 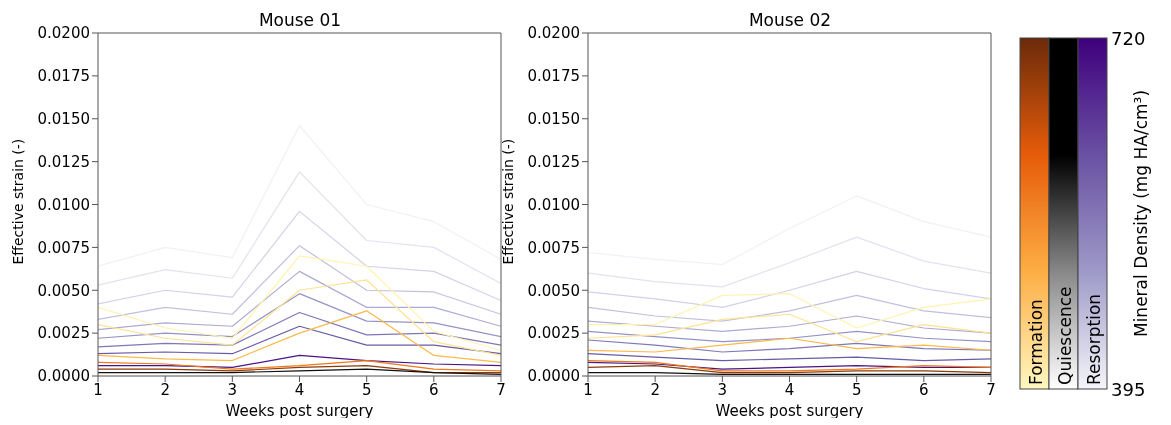 What do you see at coordinates (1035, 342) in the screenshot?
I see `text: Formation` at bounding box center [1035, 342].